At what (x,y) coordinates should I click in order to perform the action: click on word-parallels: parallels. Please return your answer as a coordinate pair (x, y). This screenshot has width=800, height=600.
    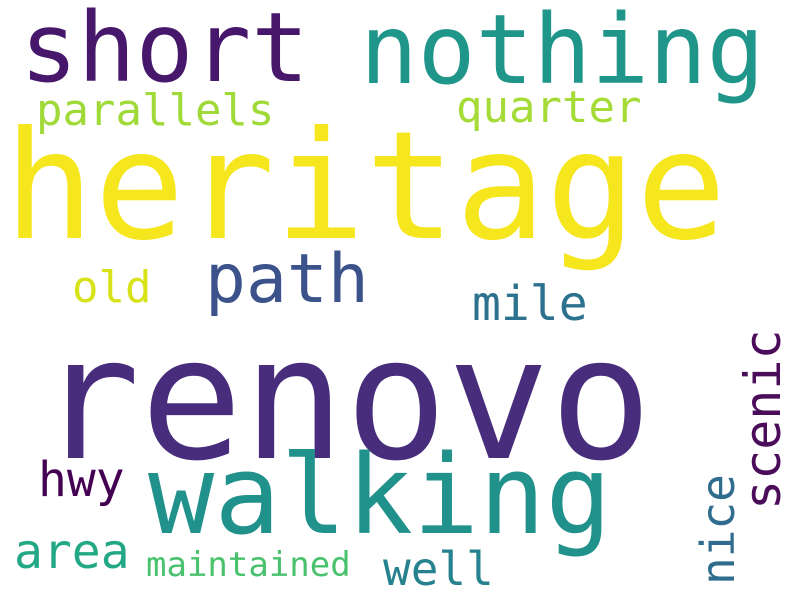
    Looking at the image, I should click on (155, 110).